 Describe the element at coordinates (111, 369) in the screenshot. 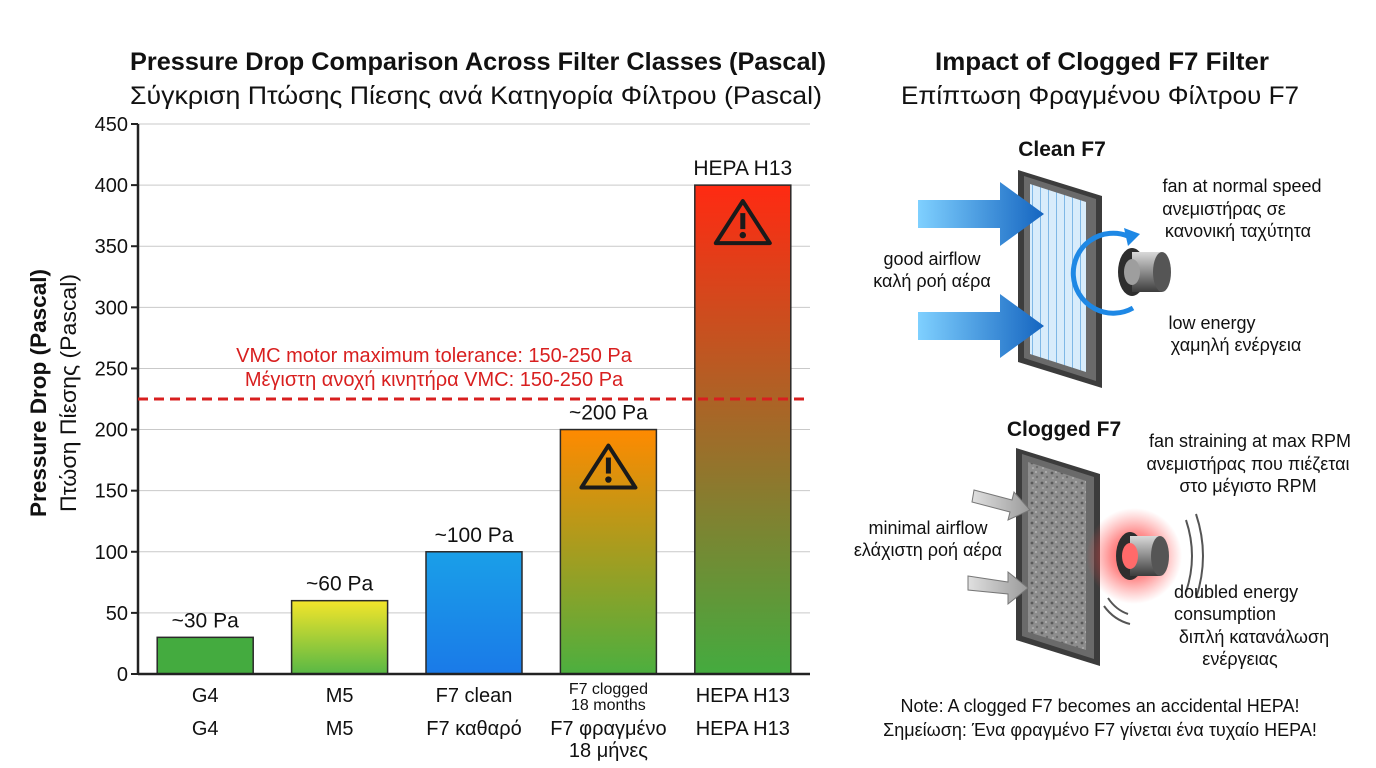

I see `y-tick-label: 250` at that location.